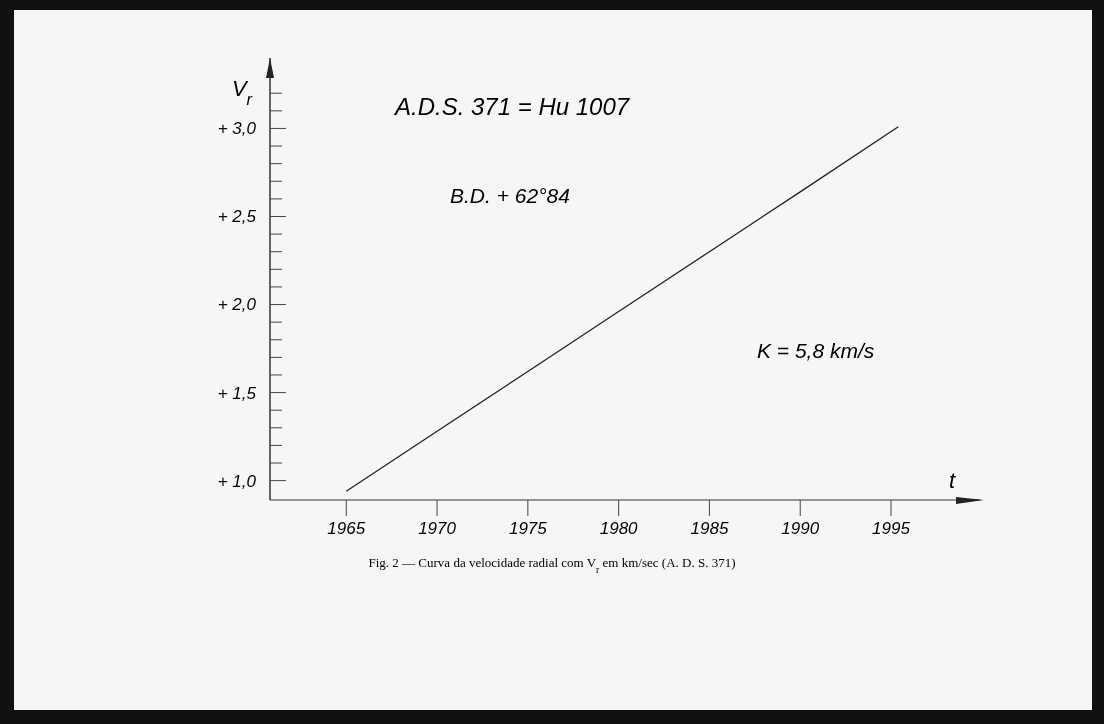  I want to click on y-tick-label: + 2,5, so click(237, 217).